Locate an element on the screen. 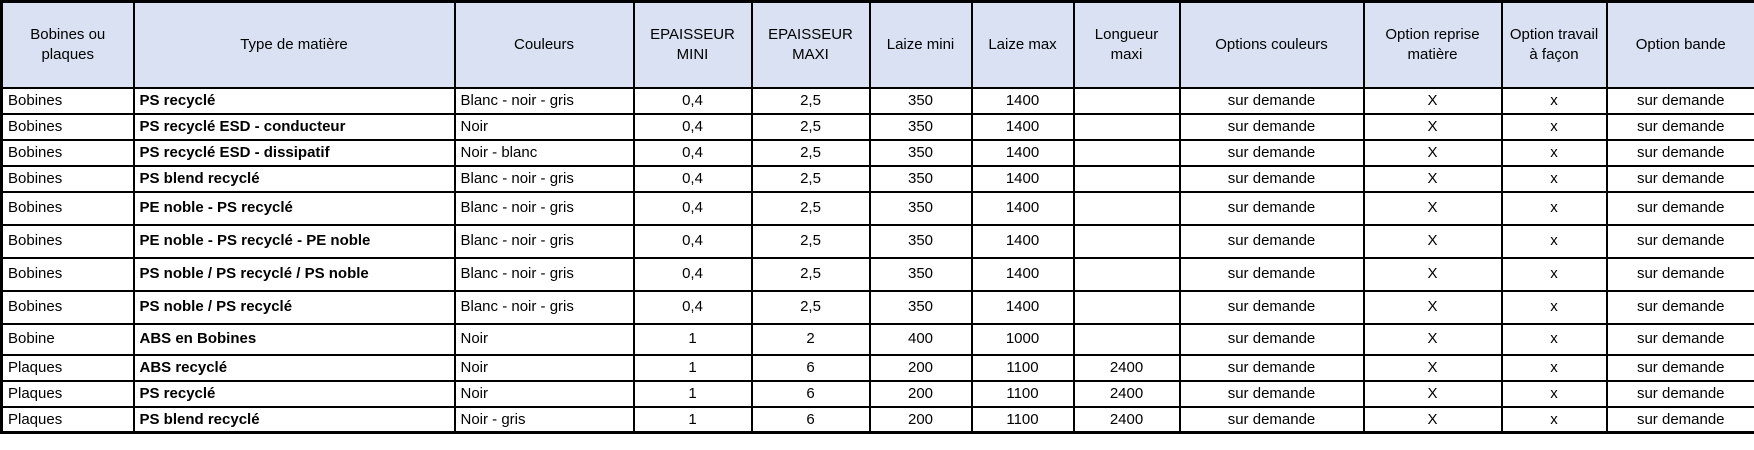 The image size is (1754, 450). cell-type-de-matiere: PS recyclé ESD - conducteur is located at coordinates (294, 126).